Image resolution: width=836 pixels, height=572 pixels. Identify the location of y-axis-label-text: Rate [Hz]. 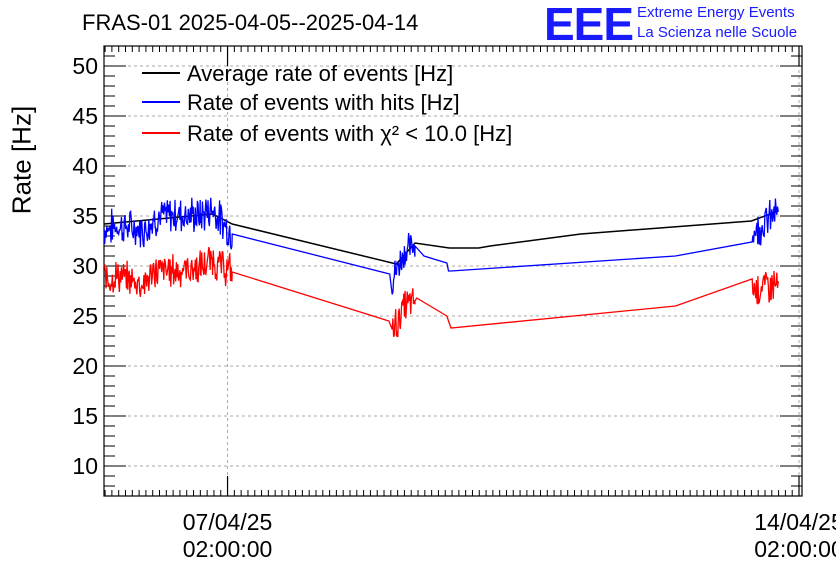
(21, 160).